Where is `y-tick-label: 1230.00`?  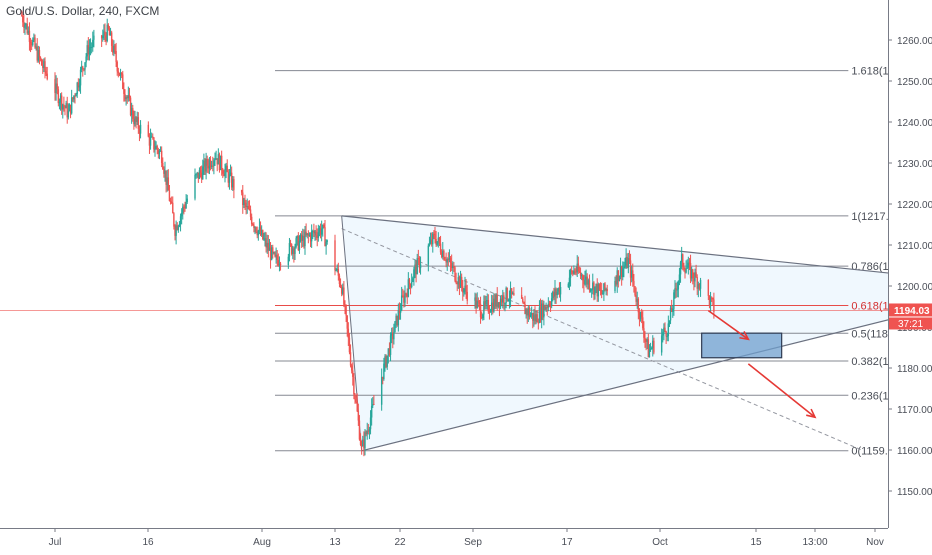
y-tick-label: 1230.00 is located at coordinates (914, 164).